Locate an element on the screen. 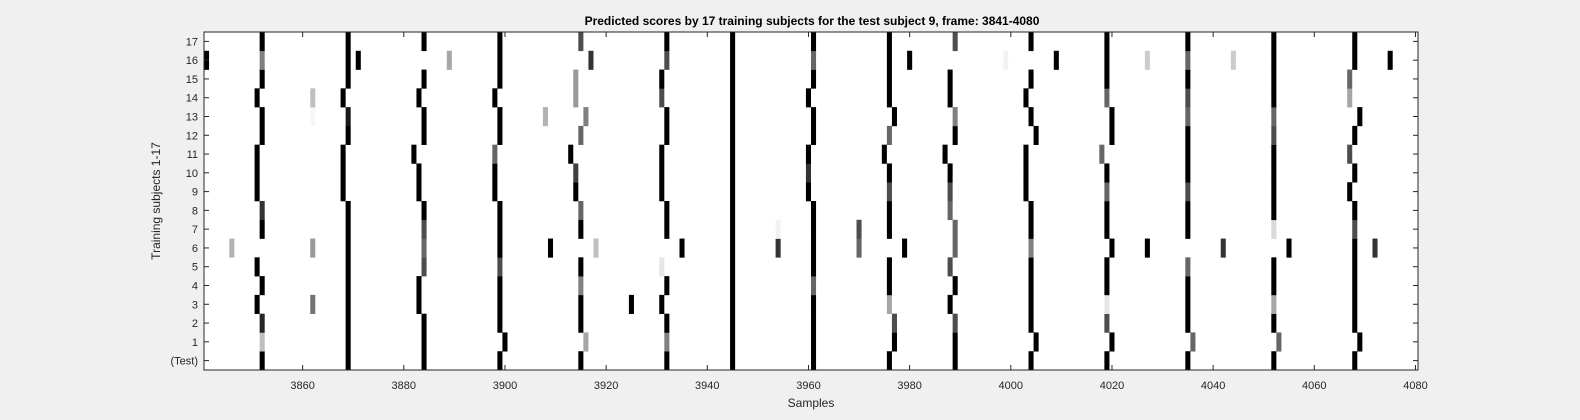  heatmap-cell-row-(Test)-7 is located at coordinates (814, 361).